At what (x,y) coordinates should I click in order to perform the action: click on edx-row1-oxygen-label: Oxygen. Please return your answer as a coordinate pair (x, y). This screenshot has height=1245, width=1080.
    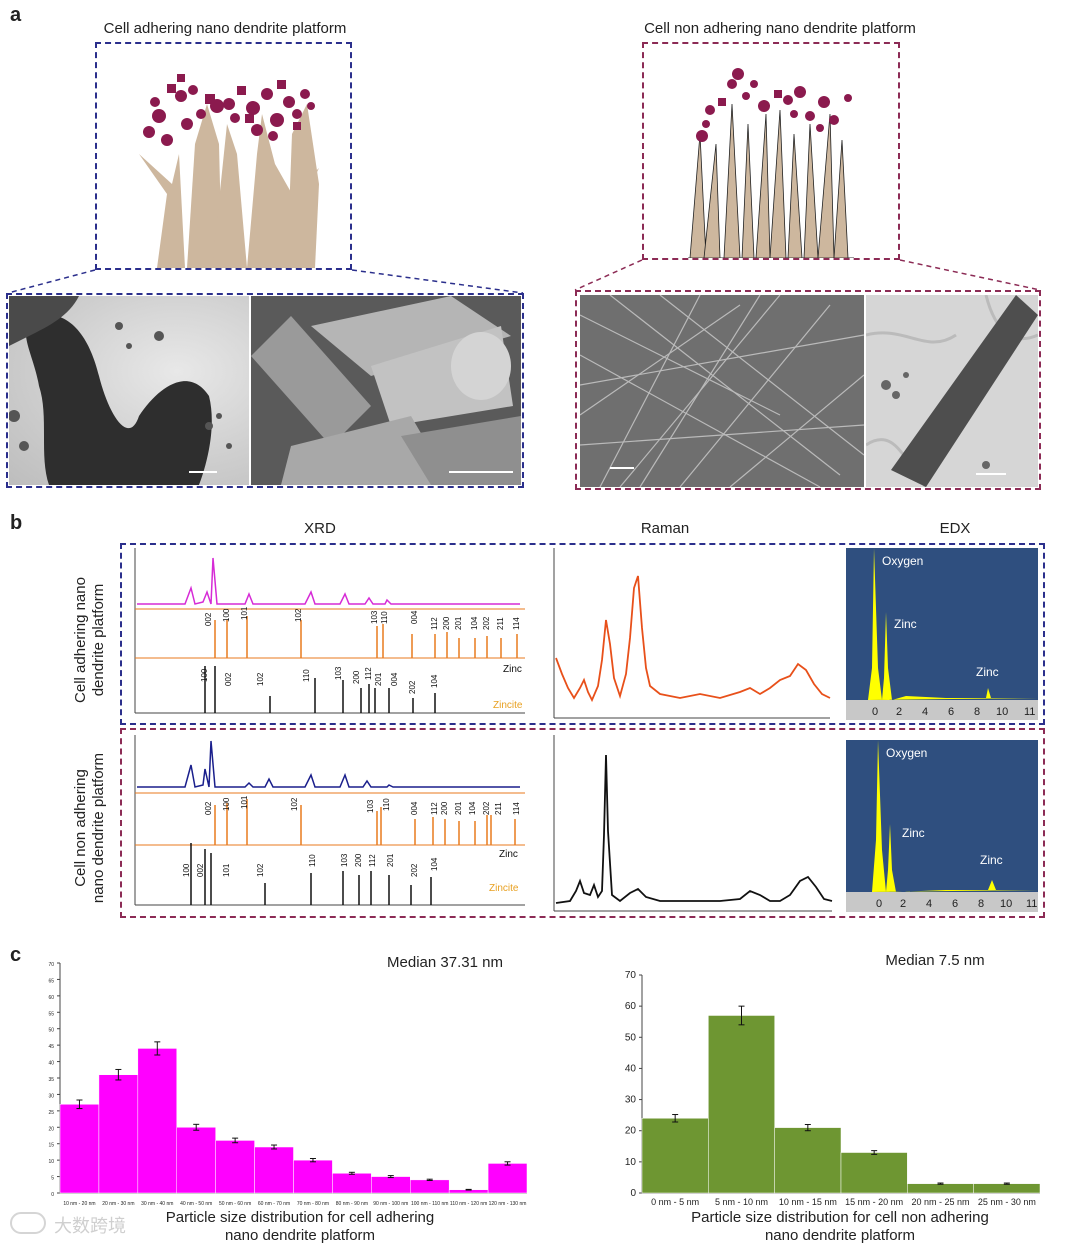
    Looking at the image, I should click on (902, 561).